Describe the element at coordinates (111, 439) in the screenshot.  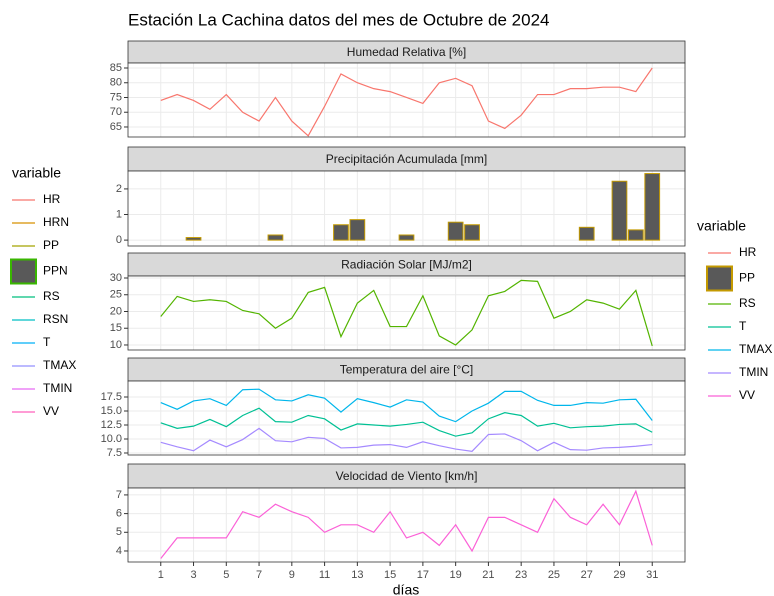
I see `y-tick-label: 10.0` at that location.